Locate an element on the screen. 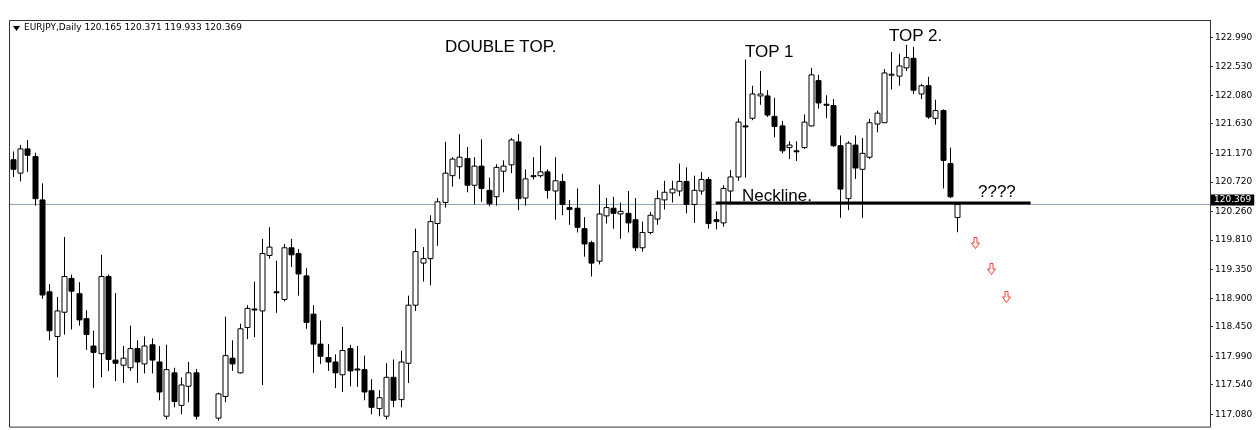 Image resolution: width=1258 pixels, height=430 pixels. y-tick-label: 120.260 is located at coordinates (1234, 210).